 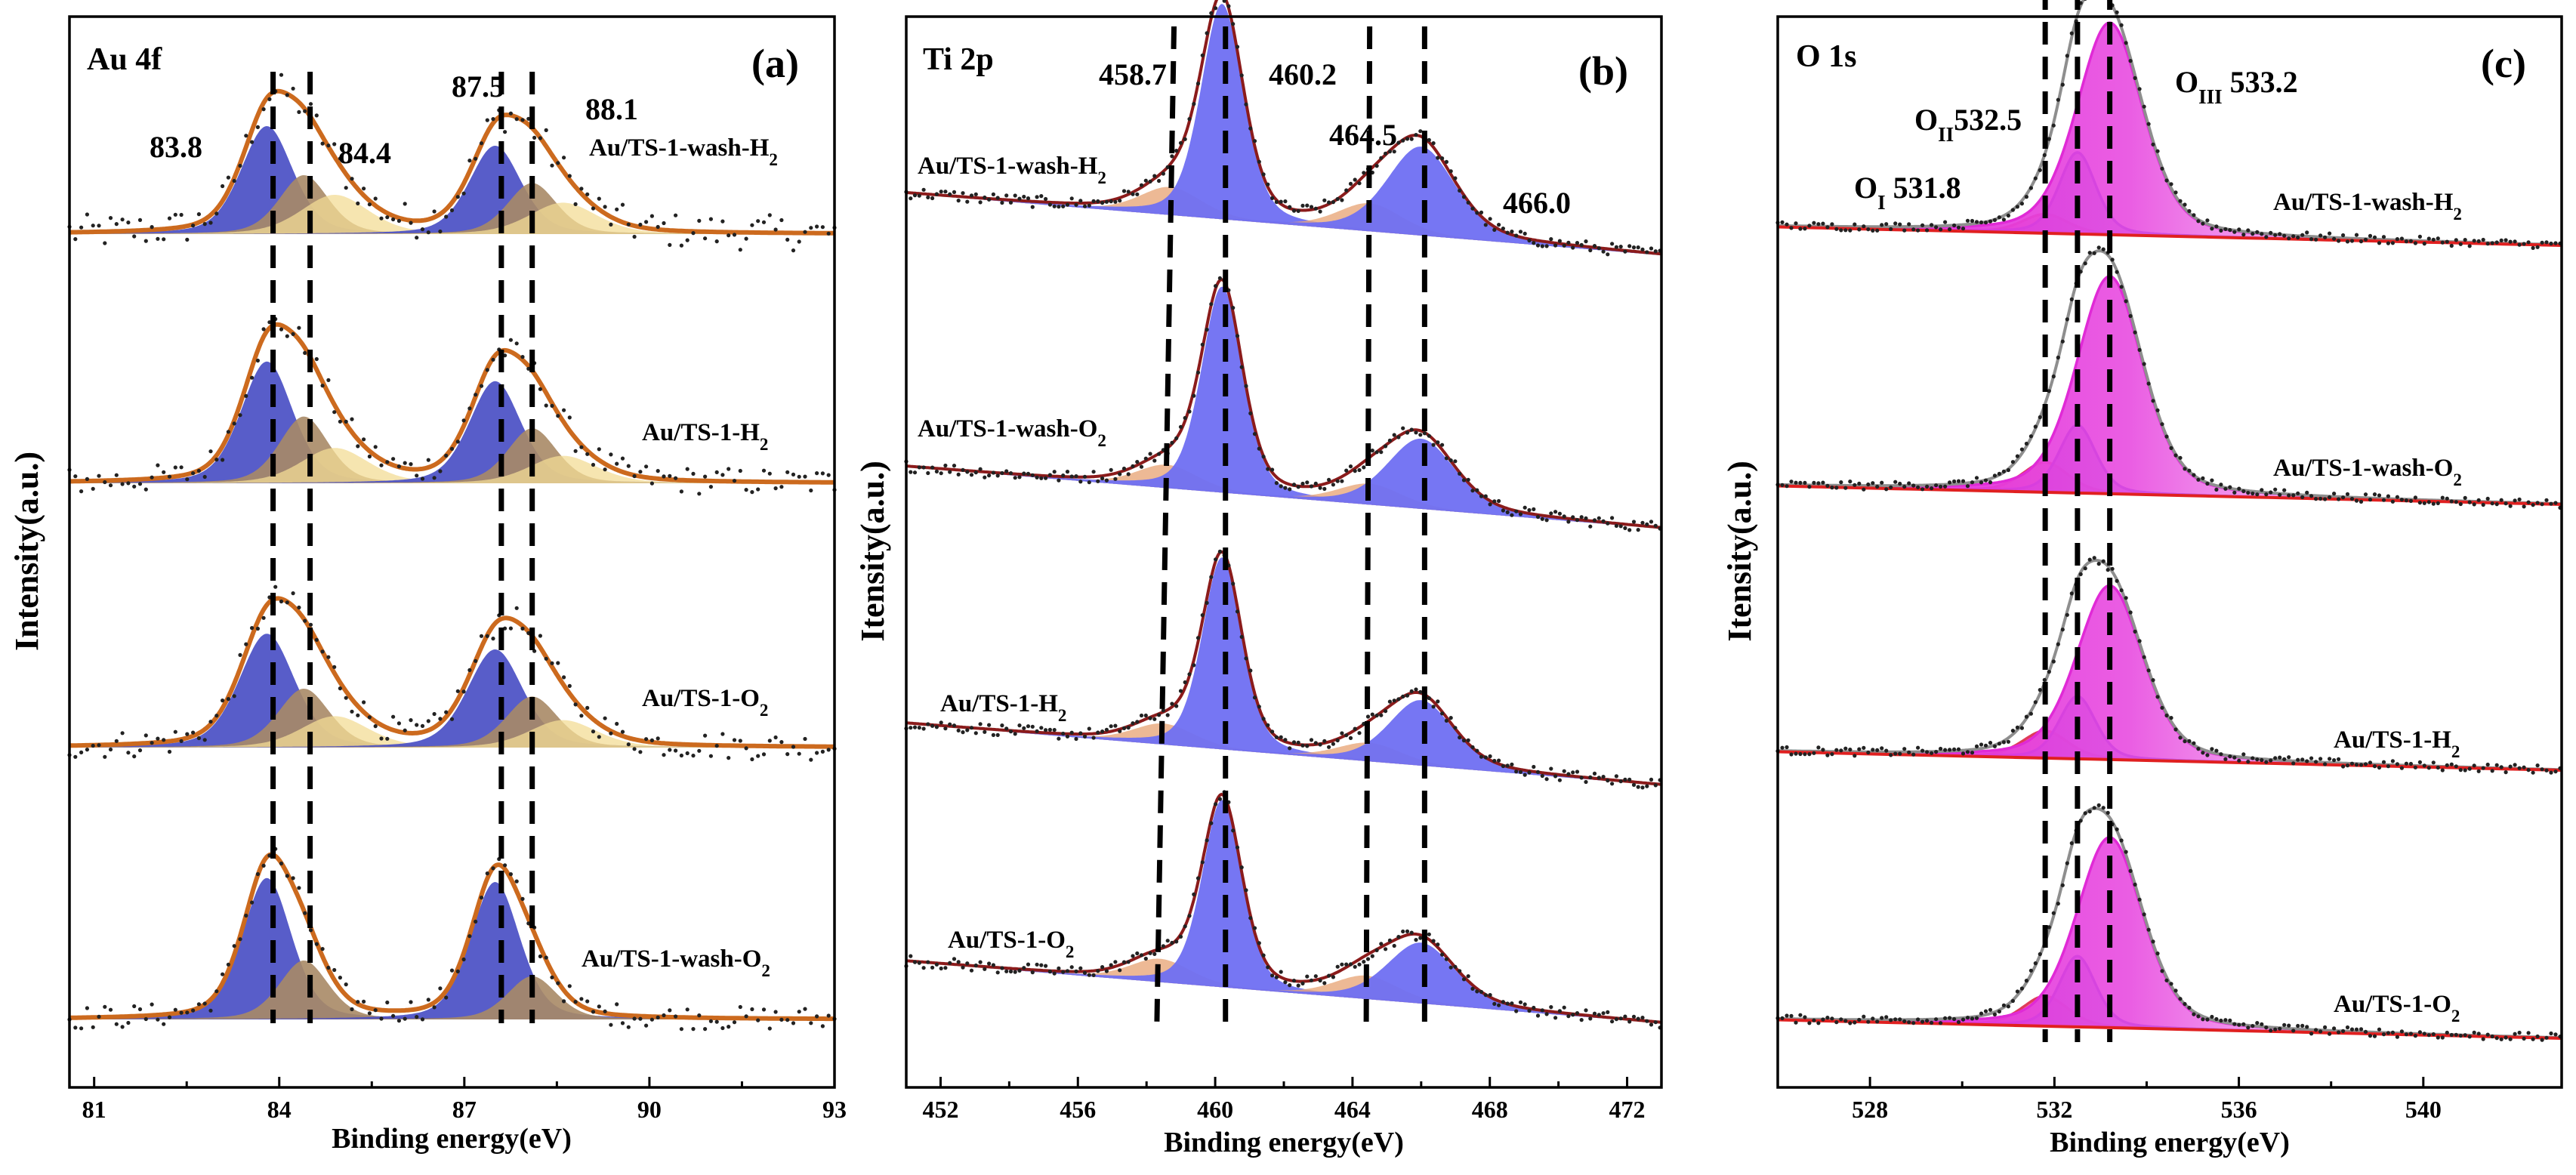 I want to click on x-tick-label-o-532: 532, so click(x=2054, y=1109).